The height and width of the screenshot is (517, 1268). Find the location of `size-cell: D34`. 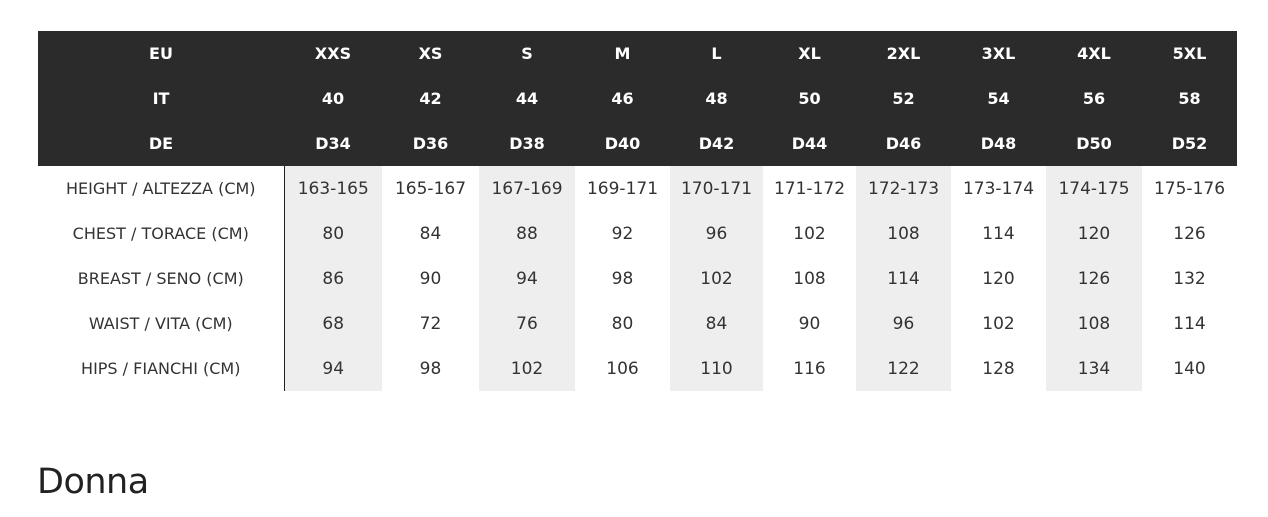

size-cell: D34 is located at coordinates (333, 143).